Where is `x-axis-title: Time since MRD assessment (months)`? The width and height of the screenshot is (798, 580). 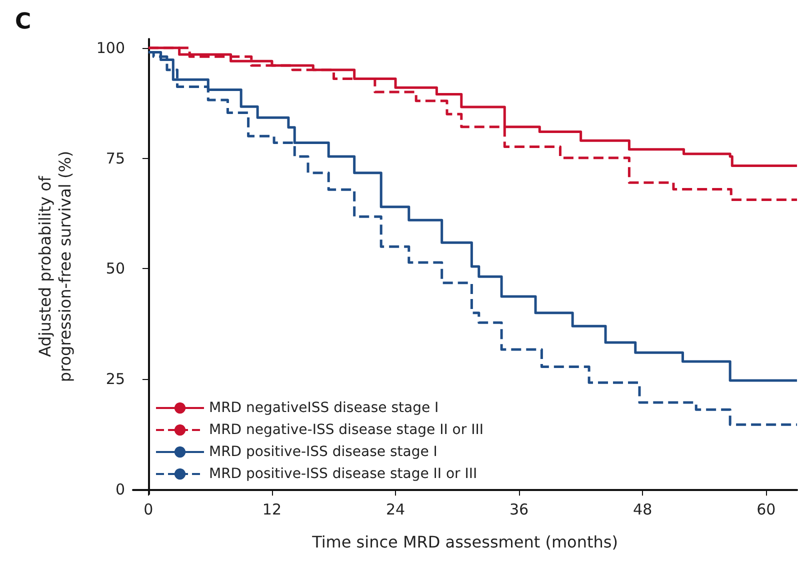
x-axis-title: Time since MRD assessment (months) is located at coordinates (464, 542).